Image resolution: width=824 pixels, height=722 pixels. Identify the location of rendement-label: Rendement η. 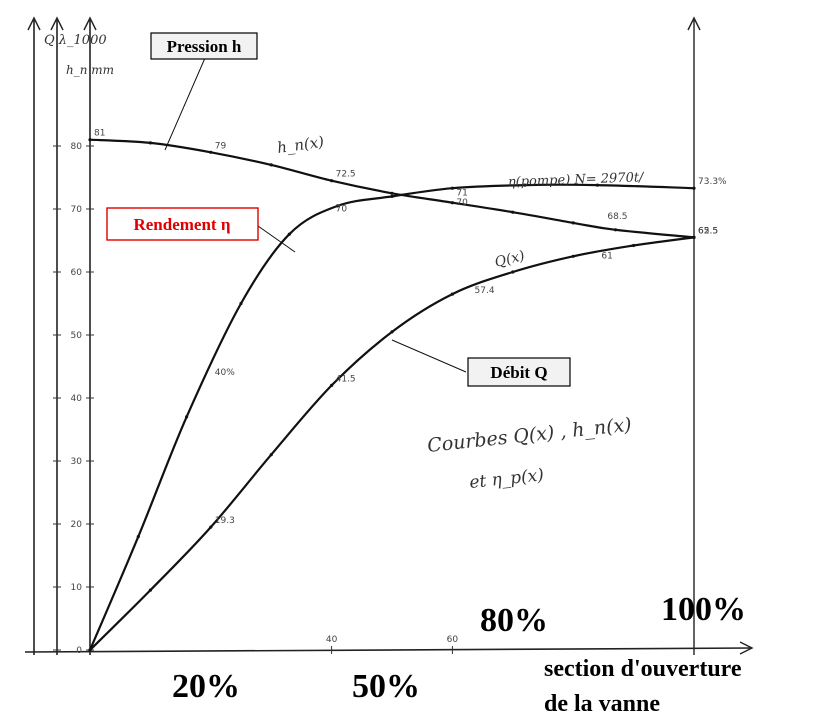
(181, 224).